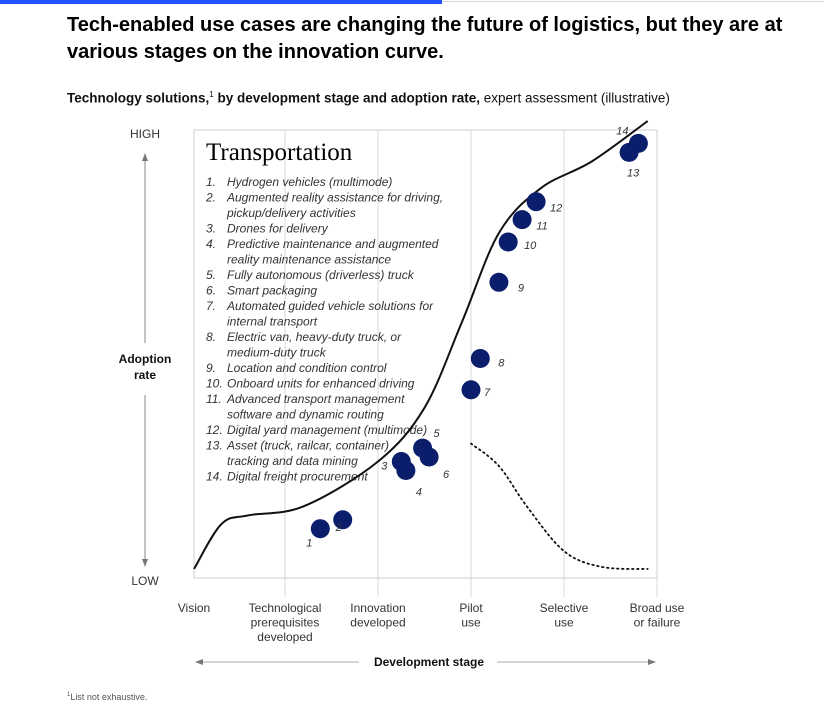 This screenshot has width=824, height=710. Describe the element at coordinates (487, 393) in the screenshot. I see `point-label-7: 7` at that location.